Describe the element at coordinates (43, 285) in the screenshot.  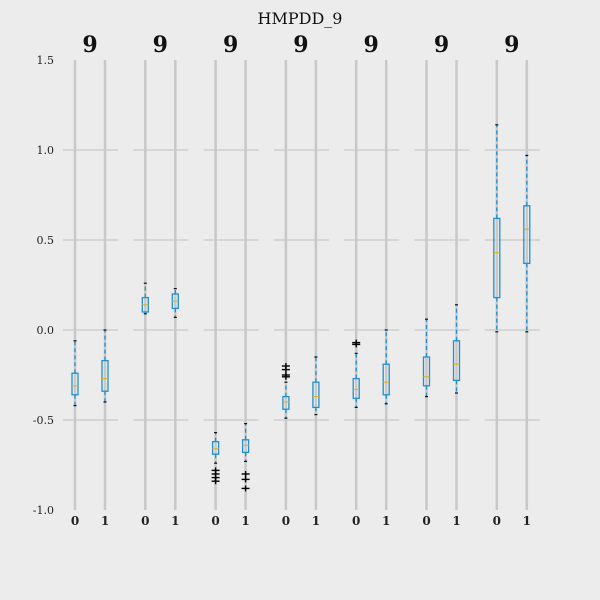
I see `y-axis-ticks: 1.5 1.0 0.5 0.0 -0.5 -1.0` at that location.